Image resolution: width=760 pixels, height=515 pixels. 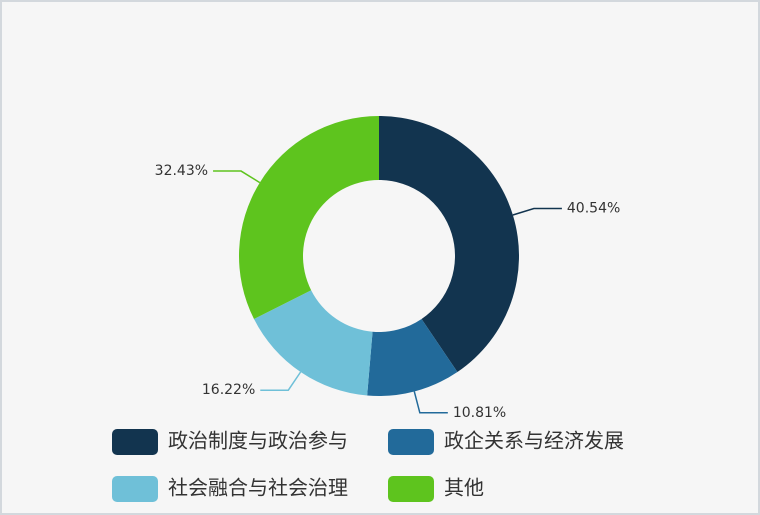 I want to click on legend-label: 社会融合与社会治理, so click(x=258, y=488).